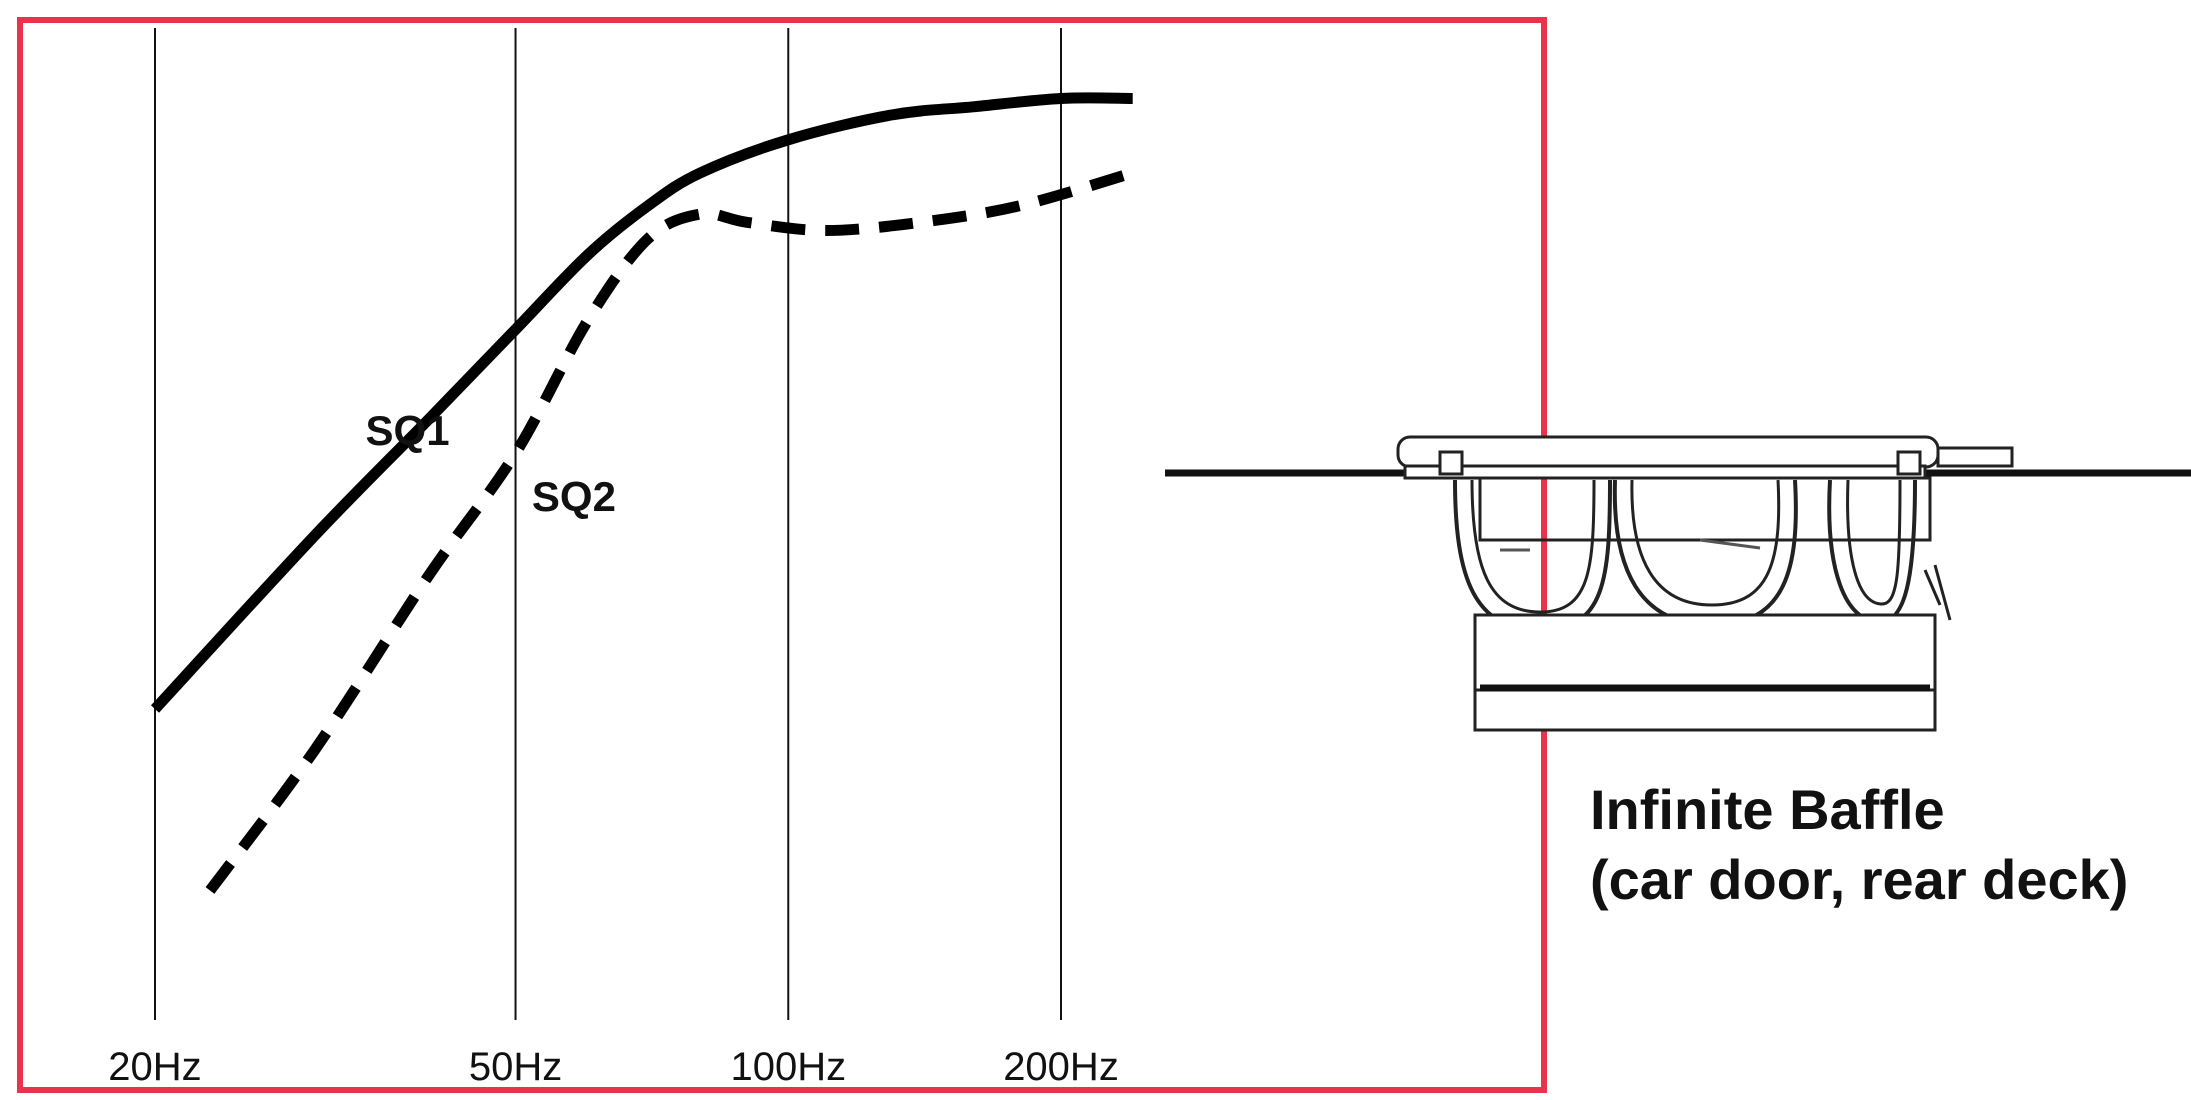 This screenshot has width=2191, height=1100. Describe the element at coordinates (1975, 457) in the screenshot. I see `speaker-flange-tab` at that location.